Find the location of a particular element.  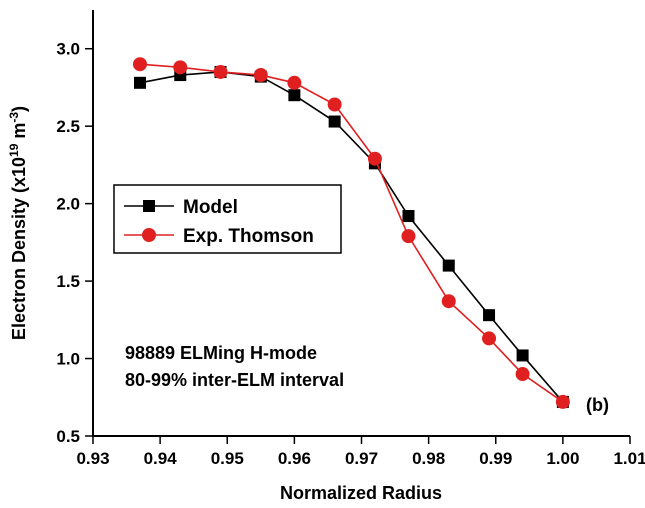

x-tick-label: 0.98 is located at coordinates (428, 458).